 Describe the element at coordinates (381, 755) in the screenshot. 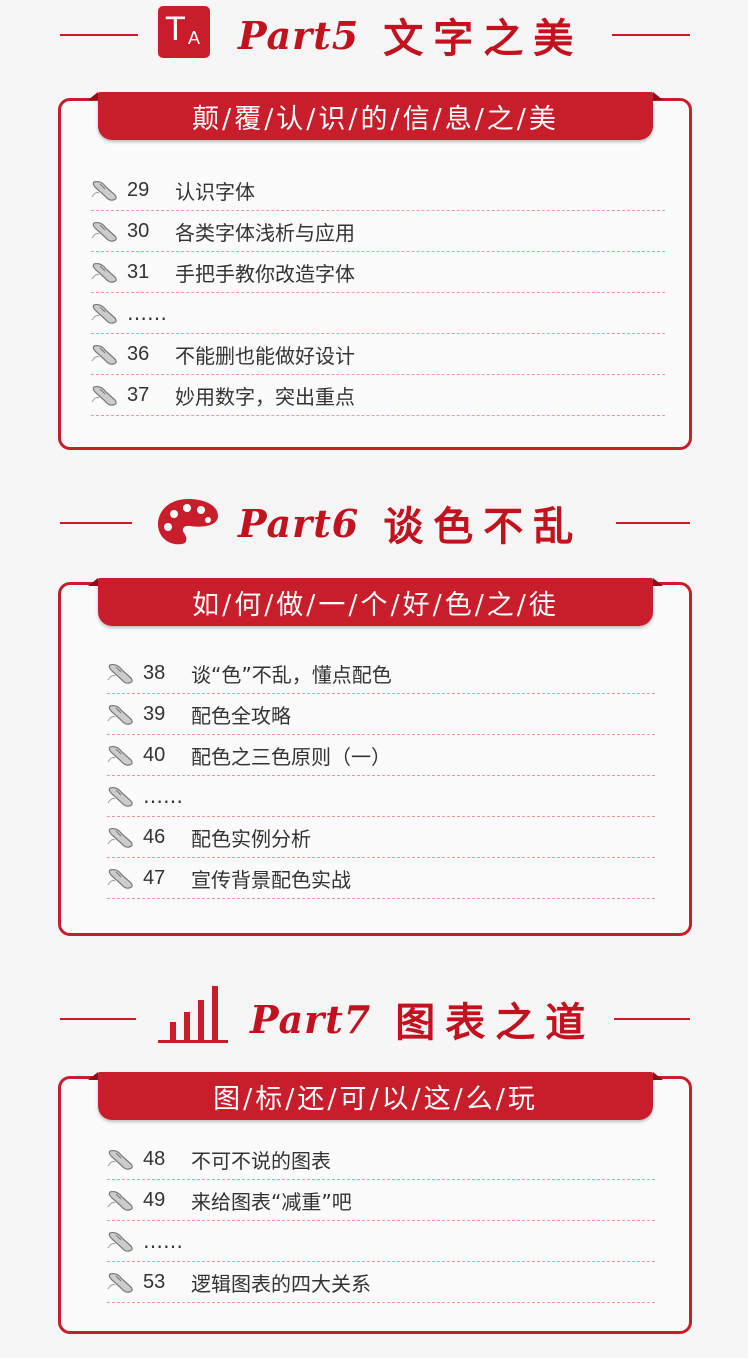

I see `list-item: 40 配色之三色原则（一）` at that location.